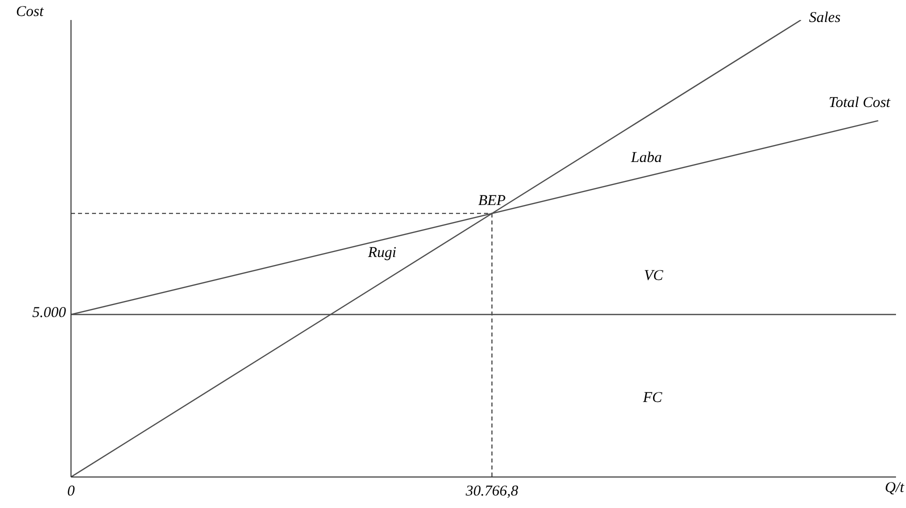  Describe the element at coordinates (654, 276) in the screenshot. I see `annotation: VC` at that location.